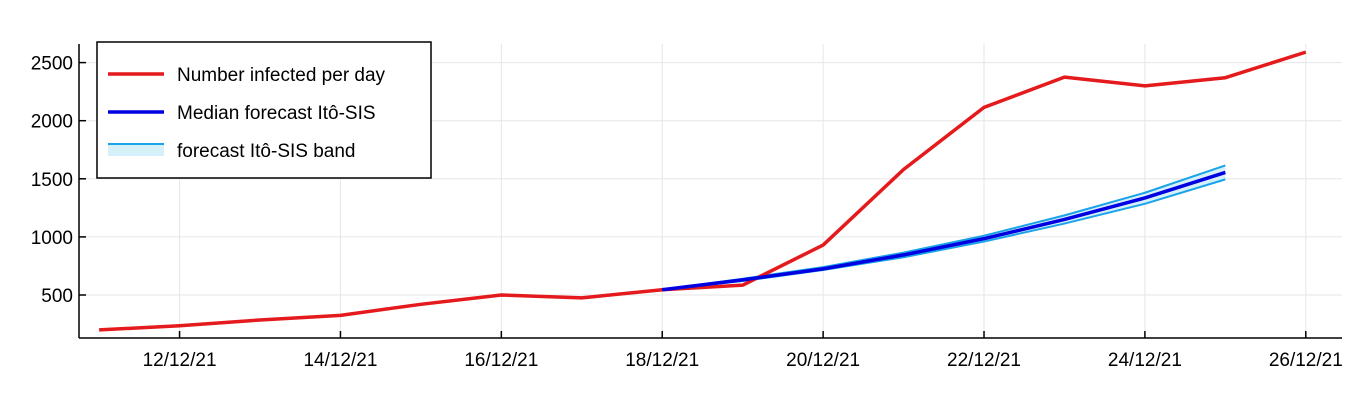 This screenshot has height=402, width=1352. I want to click on y-tick-label: 500, so click(57, 296).